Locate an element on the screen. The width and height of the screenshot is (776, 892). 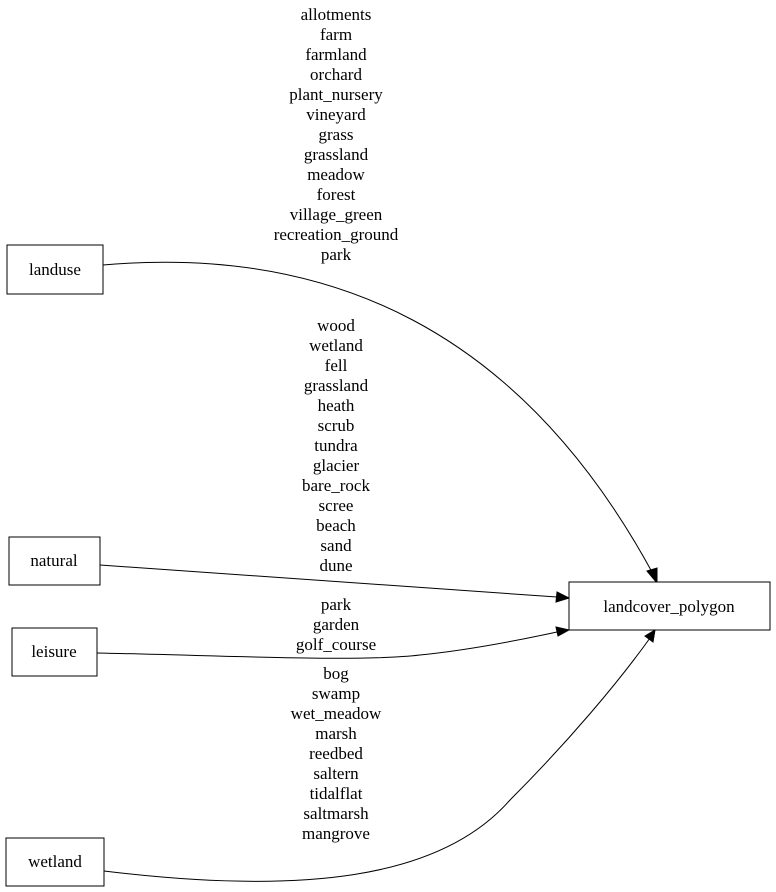
edge-label-natural: wood is located at coordinates (336, 325).